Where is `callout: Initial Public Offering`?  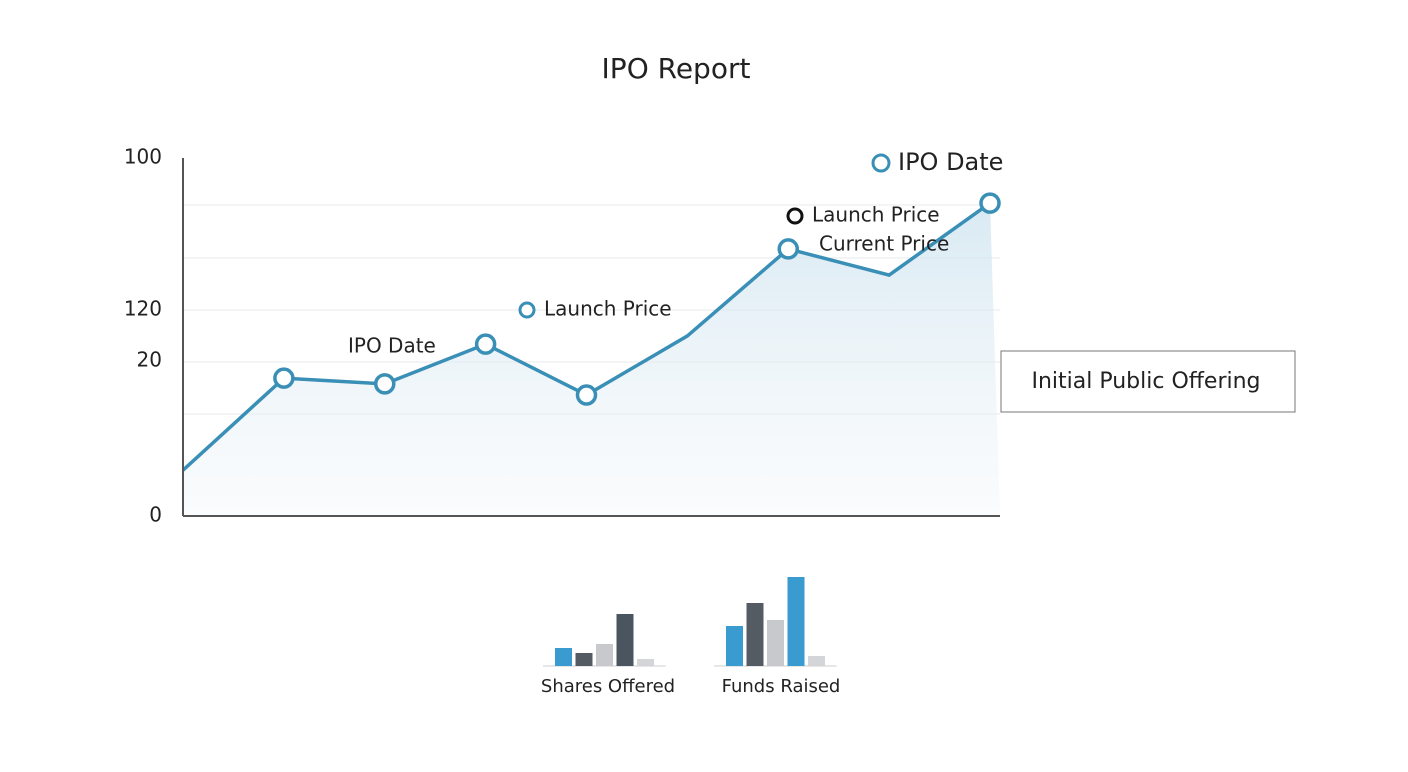 callout: Initial Public Offering is located at coordinates (1145, 381).